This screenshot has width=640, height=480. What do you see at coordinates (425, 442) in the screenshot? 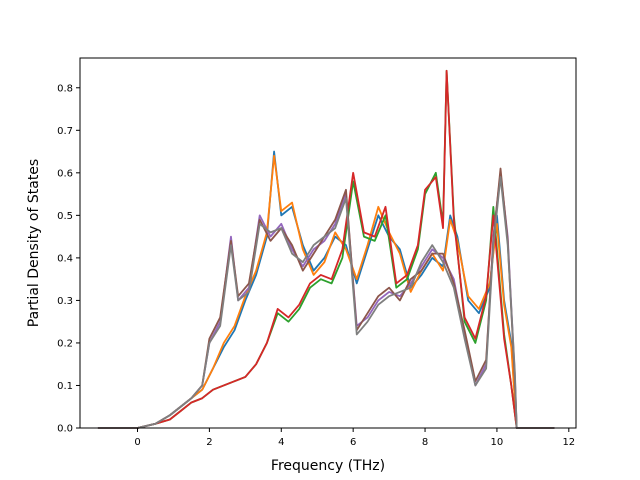
I see `x-tick-label: 8` at bounding box center [425, 442].